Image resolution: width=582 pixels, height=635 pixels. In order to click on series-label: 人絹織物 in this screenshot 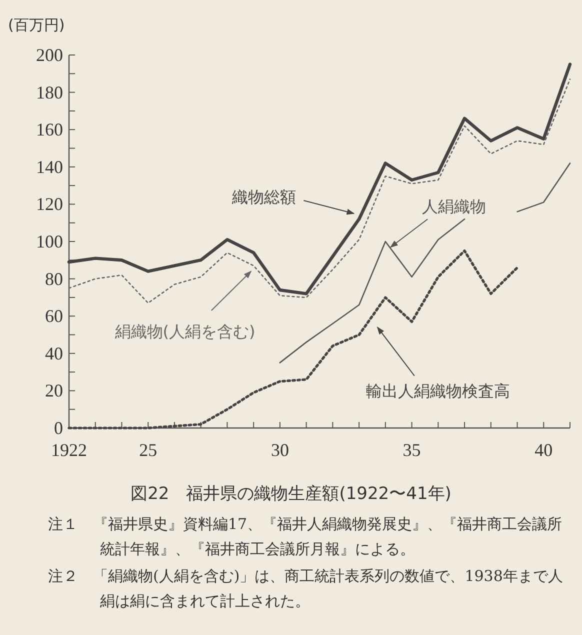, I will do `click(454, 206)`.